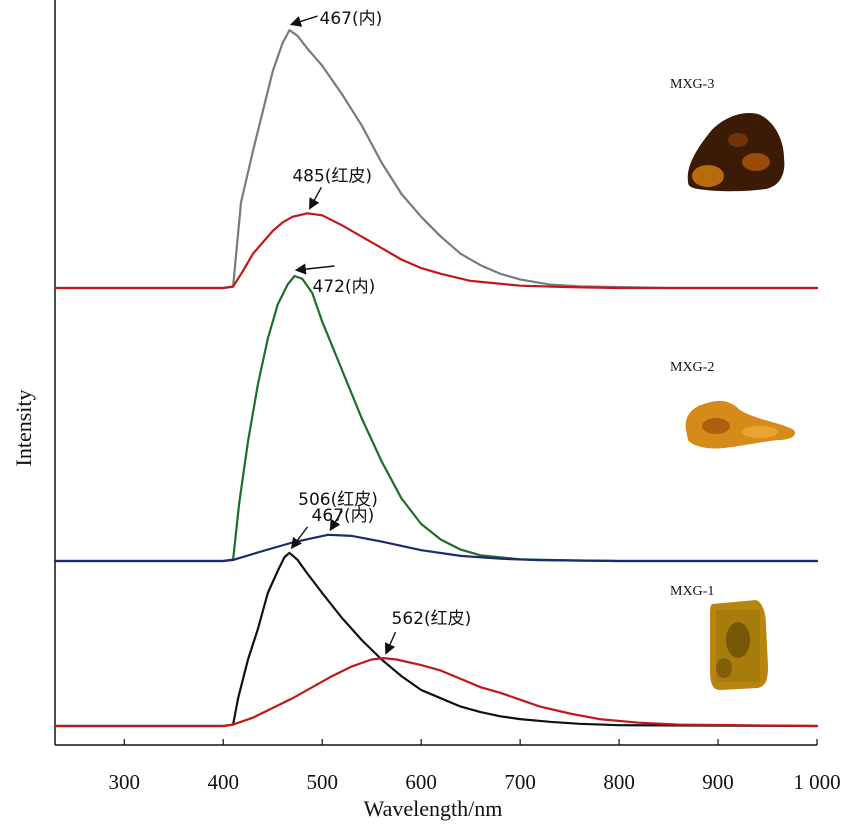 This screenshot has width=850, height=829. What do you see at coordinates (692, 84) in the screenshot?
I see `sample-label-mxg-3: MXG-3` at bounding box center [692, 84].